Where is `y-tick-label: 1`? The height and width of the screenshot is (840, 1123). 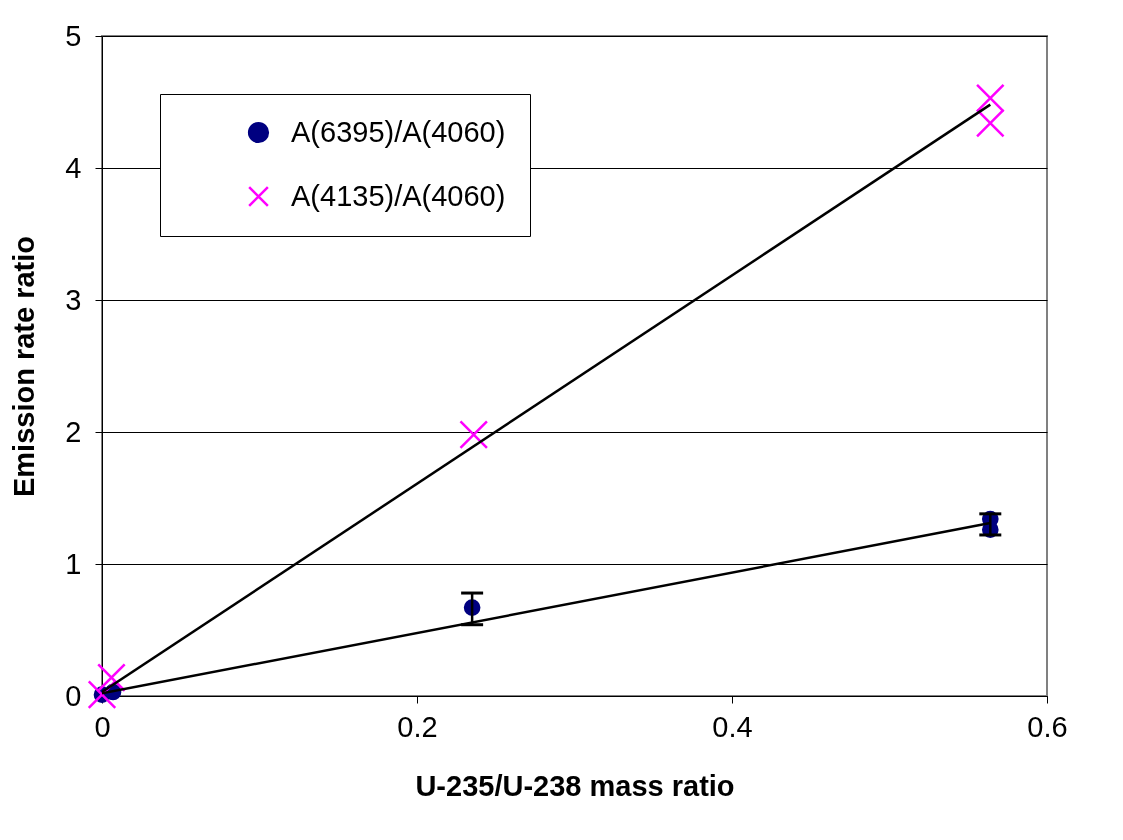 y-tick-label: 1 is located at coordinates (73, 563).